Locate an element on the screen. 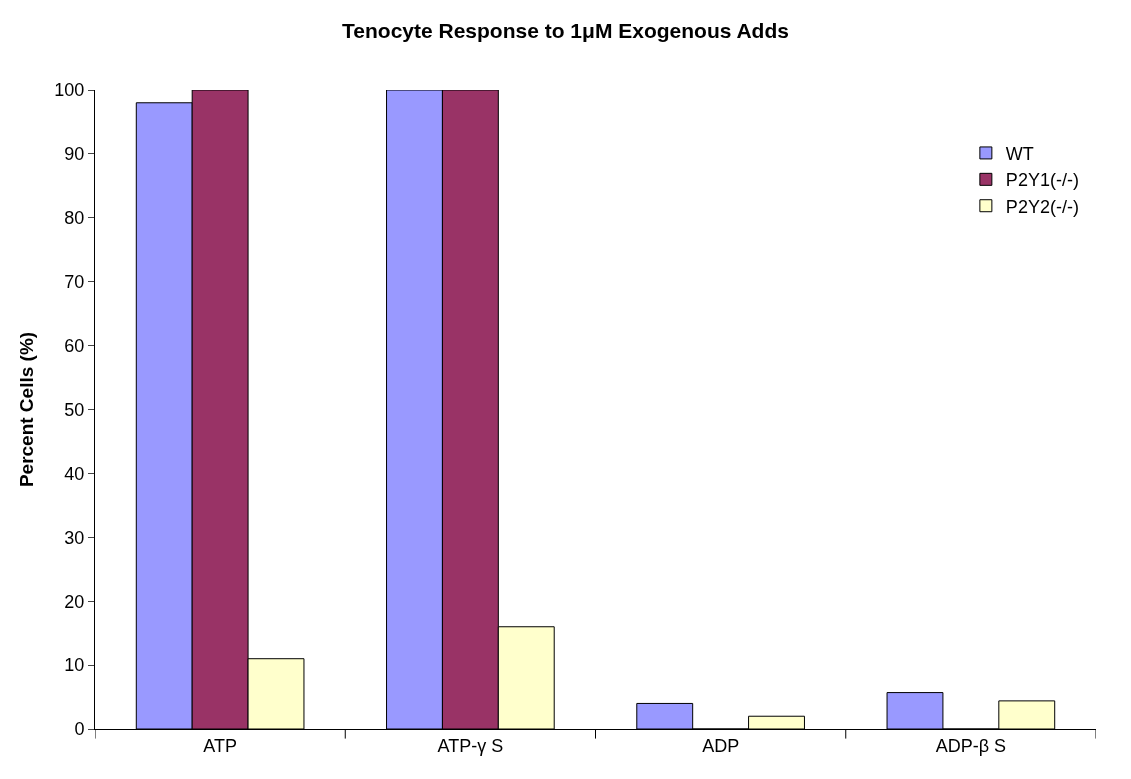 This screenshot has height=779, width=1131. y-tick-label: 90 is located at coordinates (74, 154).